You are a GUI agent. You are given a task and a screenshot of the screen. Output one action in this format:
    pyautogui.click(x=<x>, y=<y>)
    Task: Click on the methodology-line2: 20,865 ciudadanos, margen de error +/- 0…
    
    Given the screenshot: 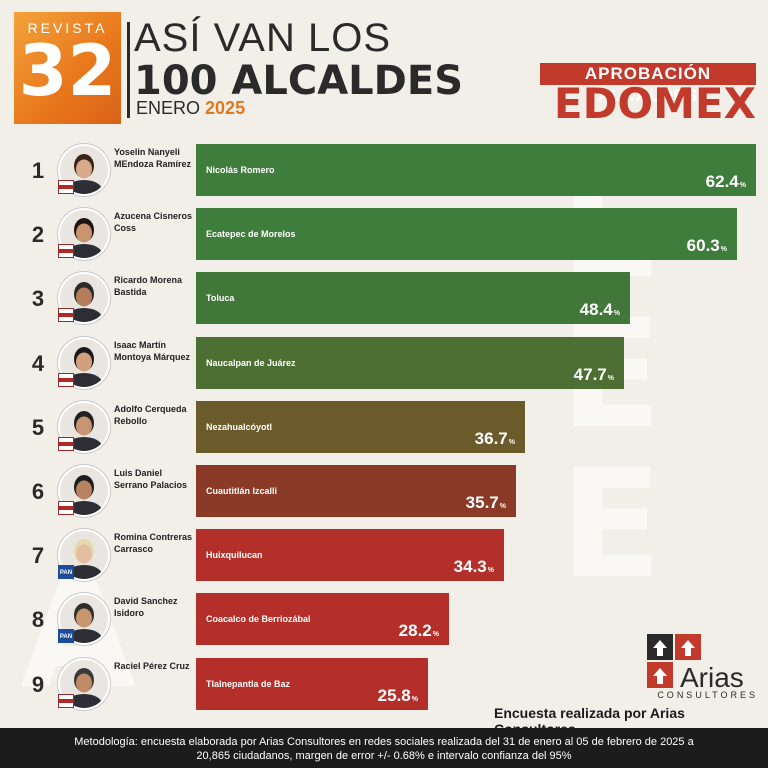 What is the action you would take?
    pyautogui.click(x=384, y=756)
    